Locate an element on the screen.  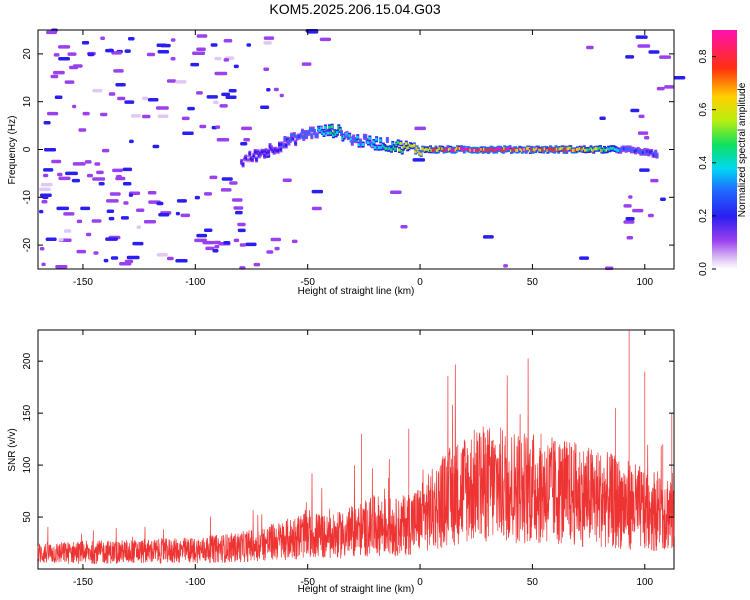
snr-x-tick-label: 100 is located at coordinates (644, 582).